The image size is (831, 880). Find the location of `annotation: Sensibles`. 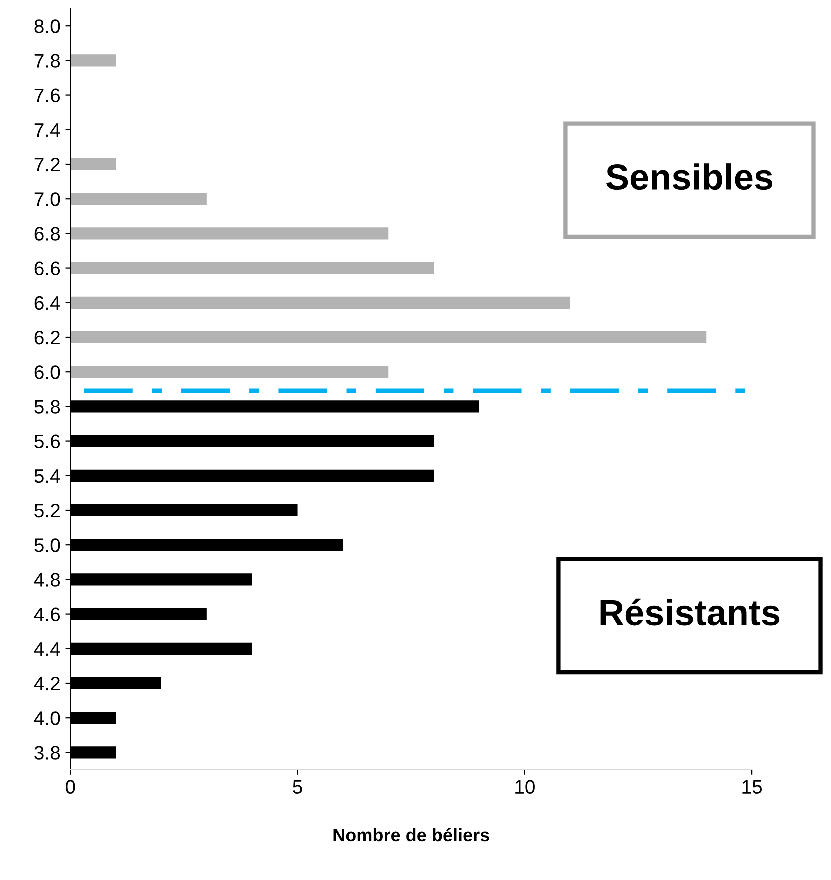

annotation: Sensibles is located at coordinates (689, 177).